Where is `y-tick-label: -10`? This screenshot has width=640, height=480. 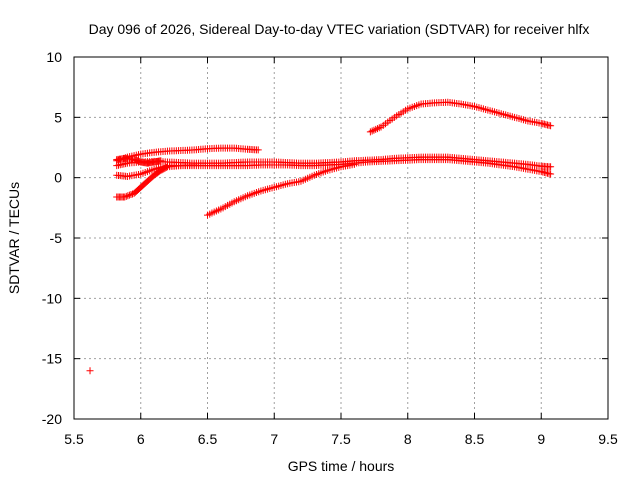 y-tick-label: -10 is located at coordinates (52, 298).